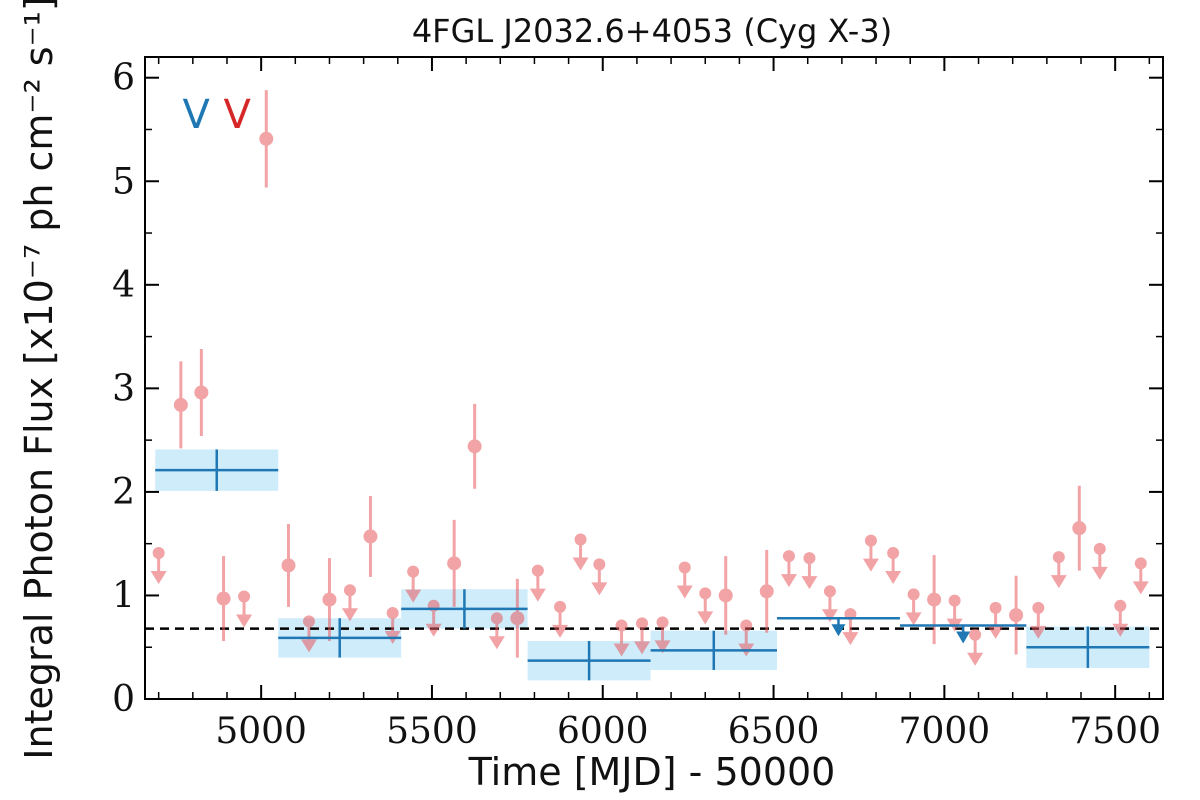  I want to click on chart-title: 4FGL J2032.6+4053 (Cyg X-3), so click(652, 31).